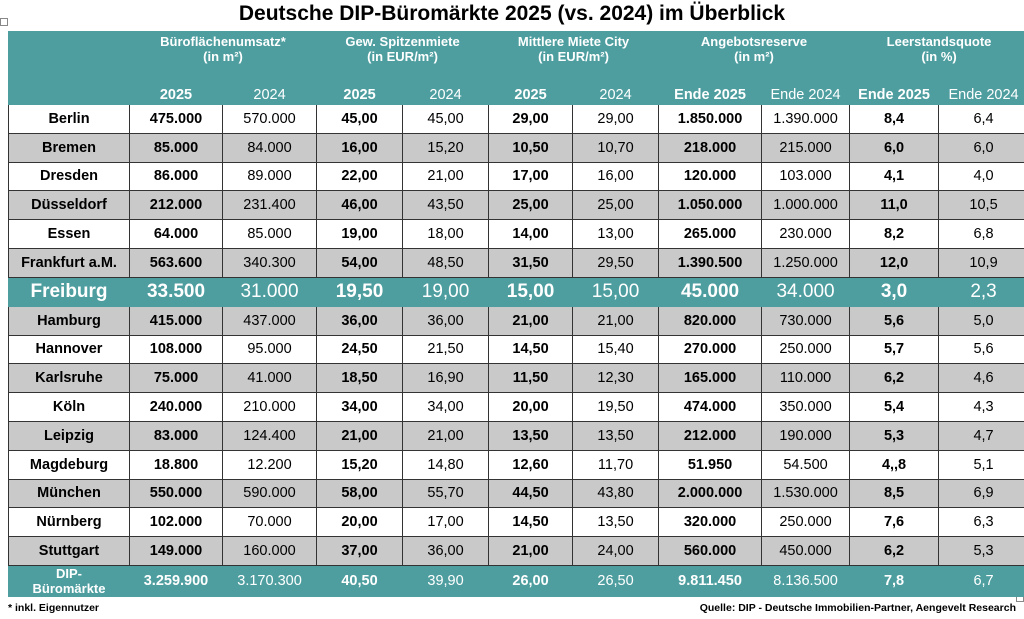  Describe the element at coordinates (616, 493) in the screenshot. I see `table-cell: 43,80` at that location.